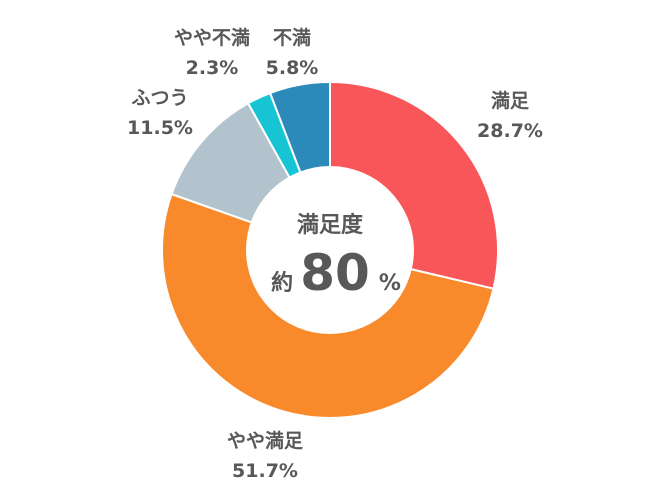  I want to click on center-prefix: 約, so click(282, 283).